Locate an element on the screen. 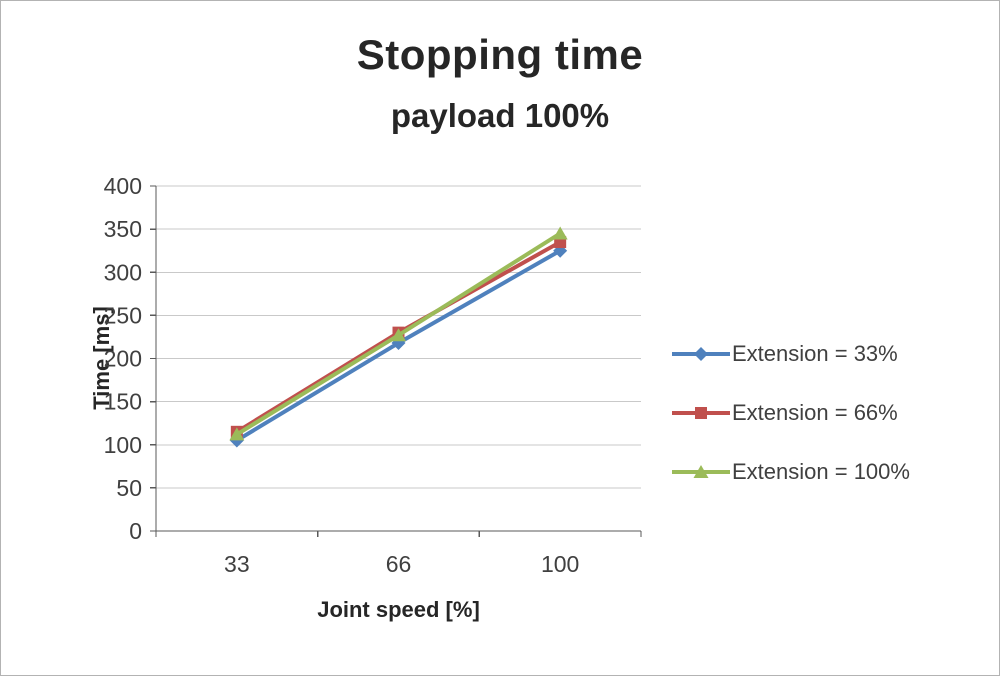 Image resolution: width=1000 pixels, height=676 pixels. y-tick-label: 0 is located at coordinates (135, 531).